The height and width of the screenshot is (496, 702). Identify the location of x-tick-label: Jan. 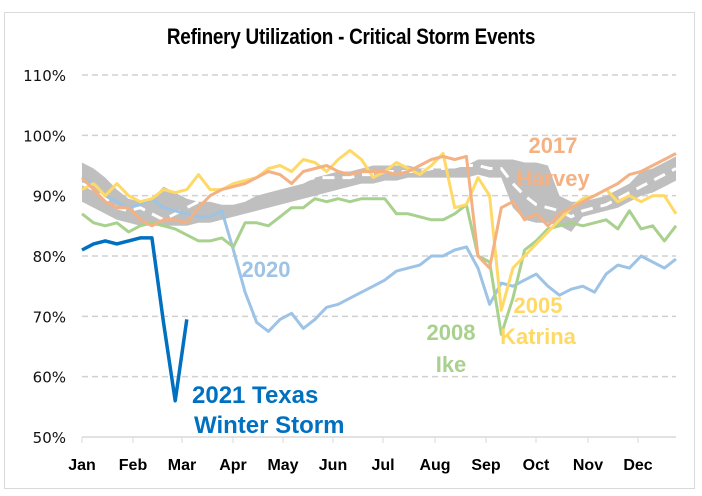
(82, 465).